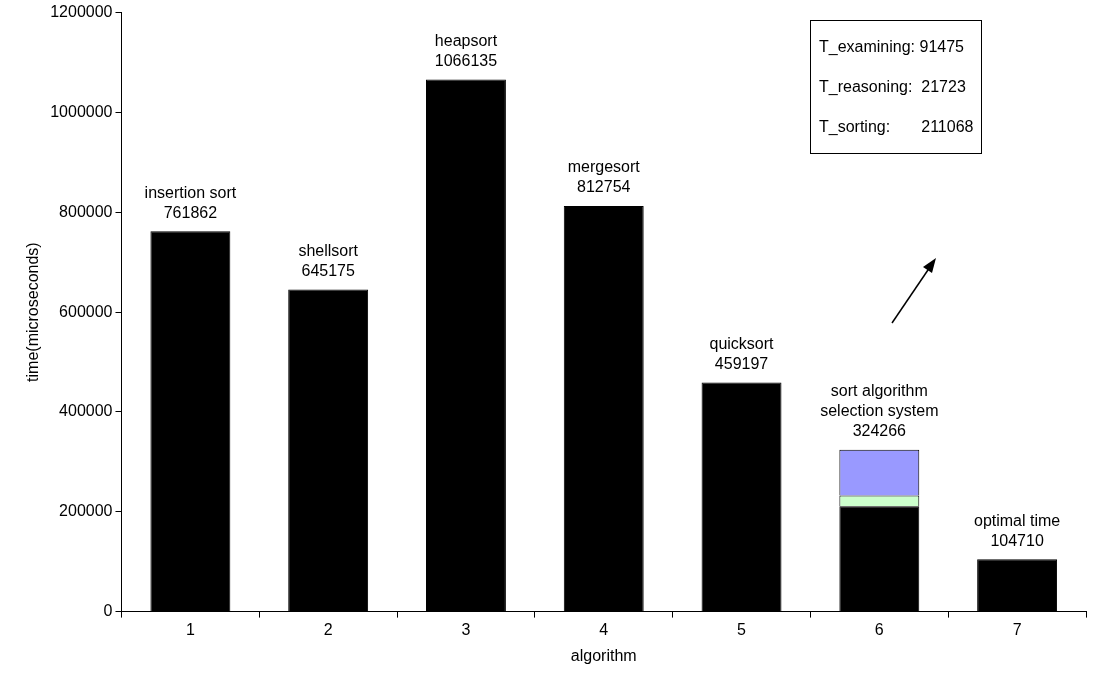 Image resolution: width=1096 pixels, height=682 pixels. Describe the element at coordinates (466, 629) in the screenshot. I see `x-tick-label: 3` at that location.